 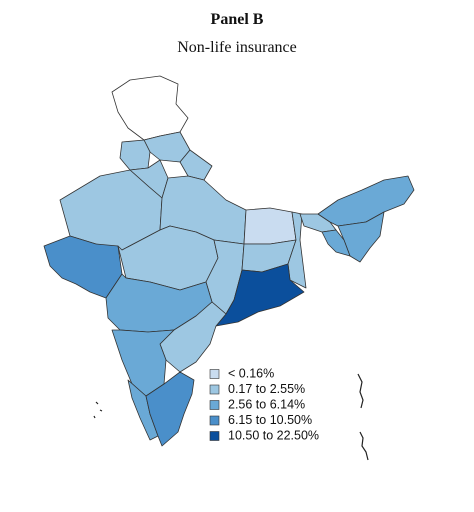 I want to click on legend-label: < 0.16%, so click(x=251, y=373).